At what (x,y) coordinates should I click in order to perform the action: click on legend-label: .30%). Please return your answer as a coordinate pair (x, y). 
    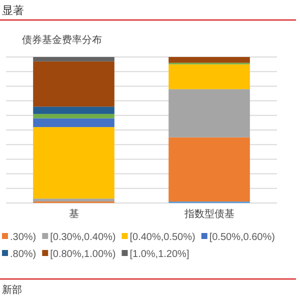
    Looking at the image, I should click on (23, 237).